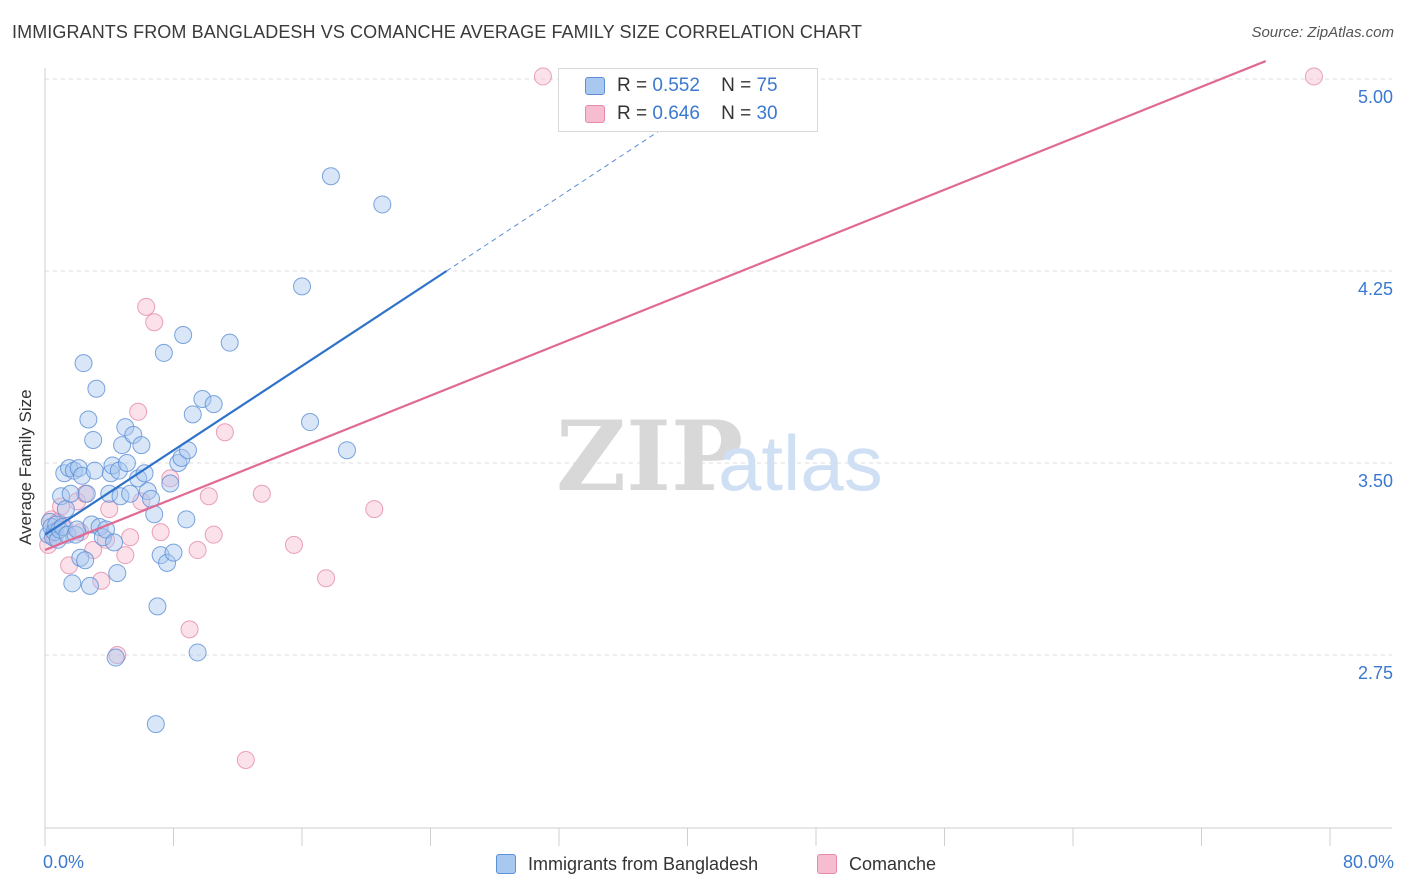 This screenshot has height=892, width=1406. Describe the element at coordinates (246, 403) in the screenshot. I see `trend-line-bangladesh` at that location.